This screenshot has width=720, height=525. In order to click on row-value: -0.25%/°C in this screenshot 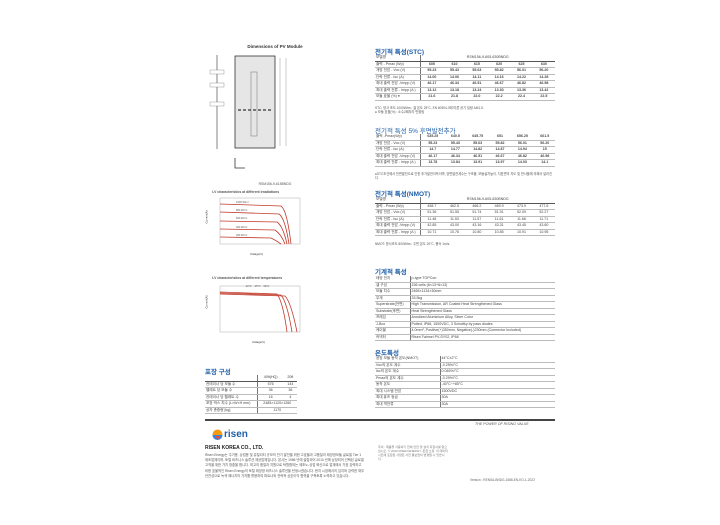, I will do `click(497, 365)`.